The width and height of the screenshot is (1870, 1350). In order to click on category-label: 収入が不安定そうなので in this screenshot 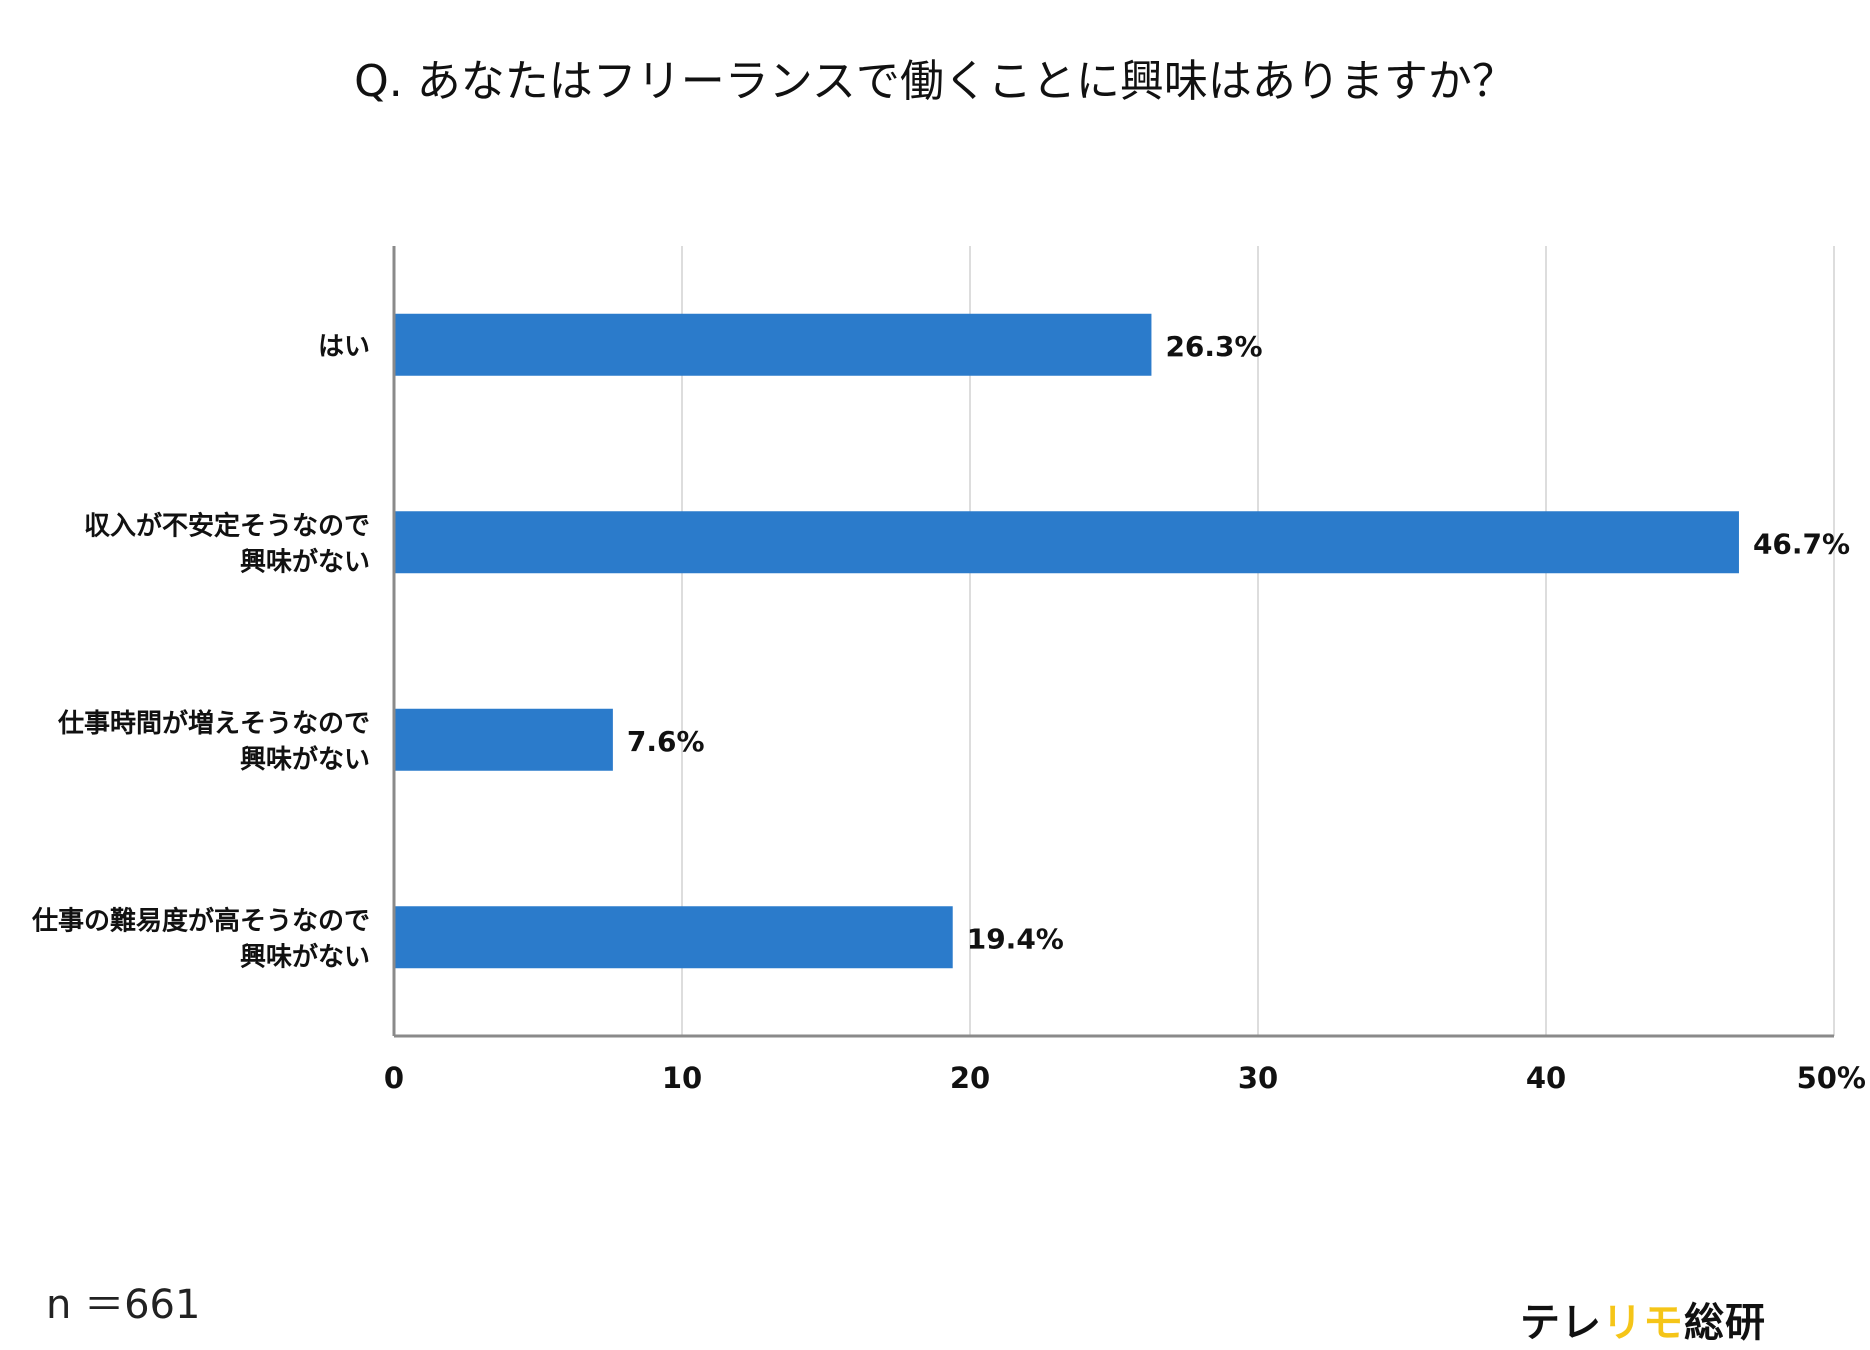, I will do `click(227, 525)`.